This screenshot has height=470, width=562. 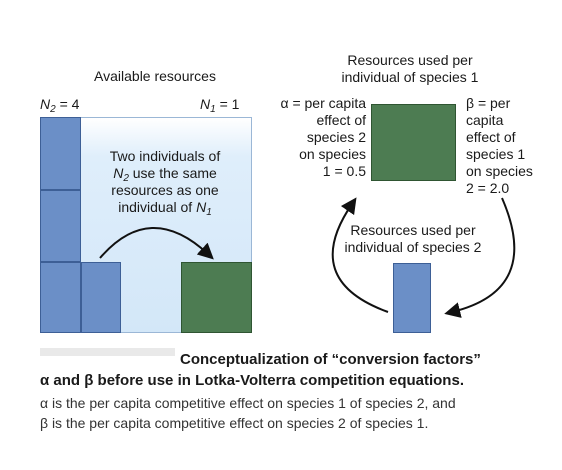 I want to click on alpha-arrow, so click(x=360, y=255).